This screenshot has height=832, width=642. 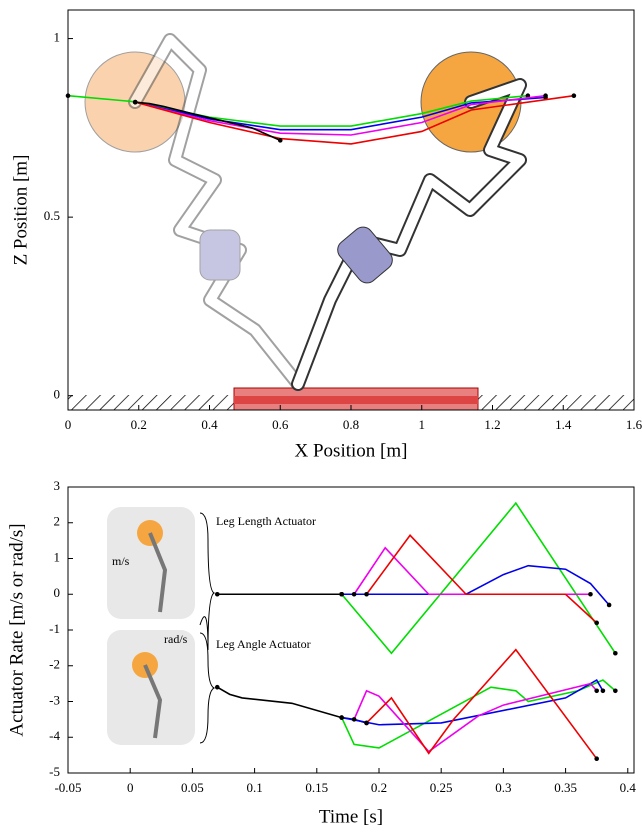 What do you see at coordinates (634, 424) in the screenshot?
I see `x-tick-label: 1.6` at bounding box center [634, 424].